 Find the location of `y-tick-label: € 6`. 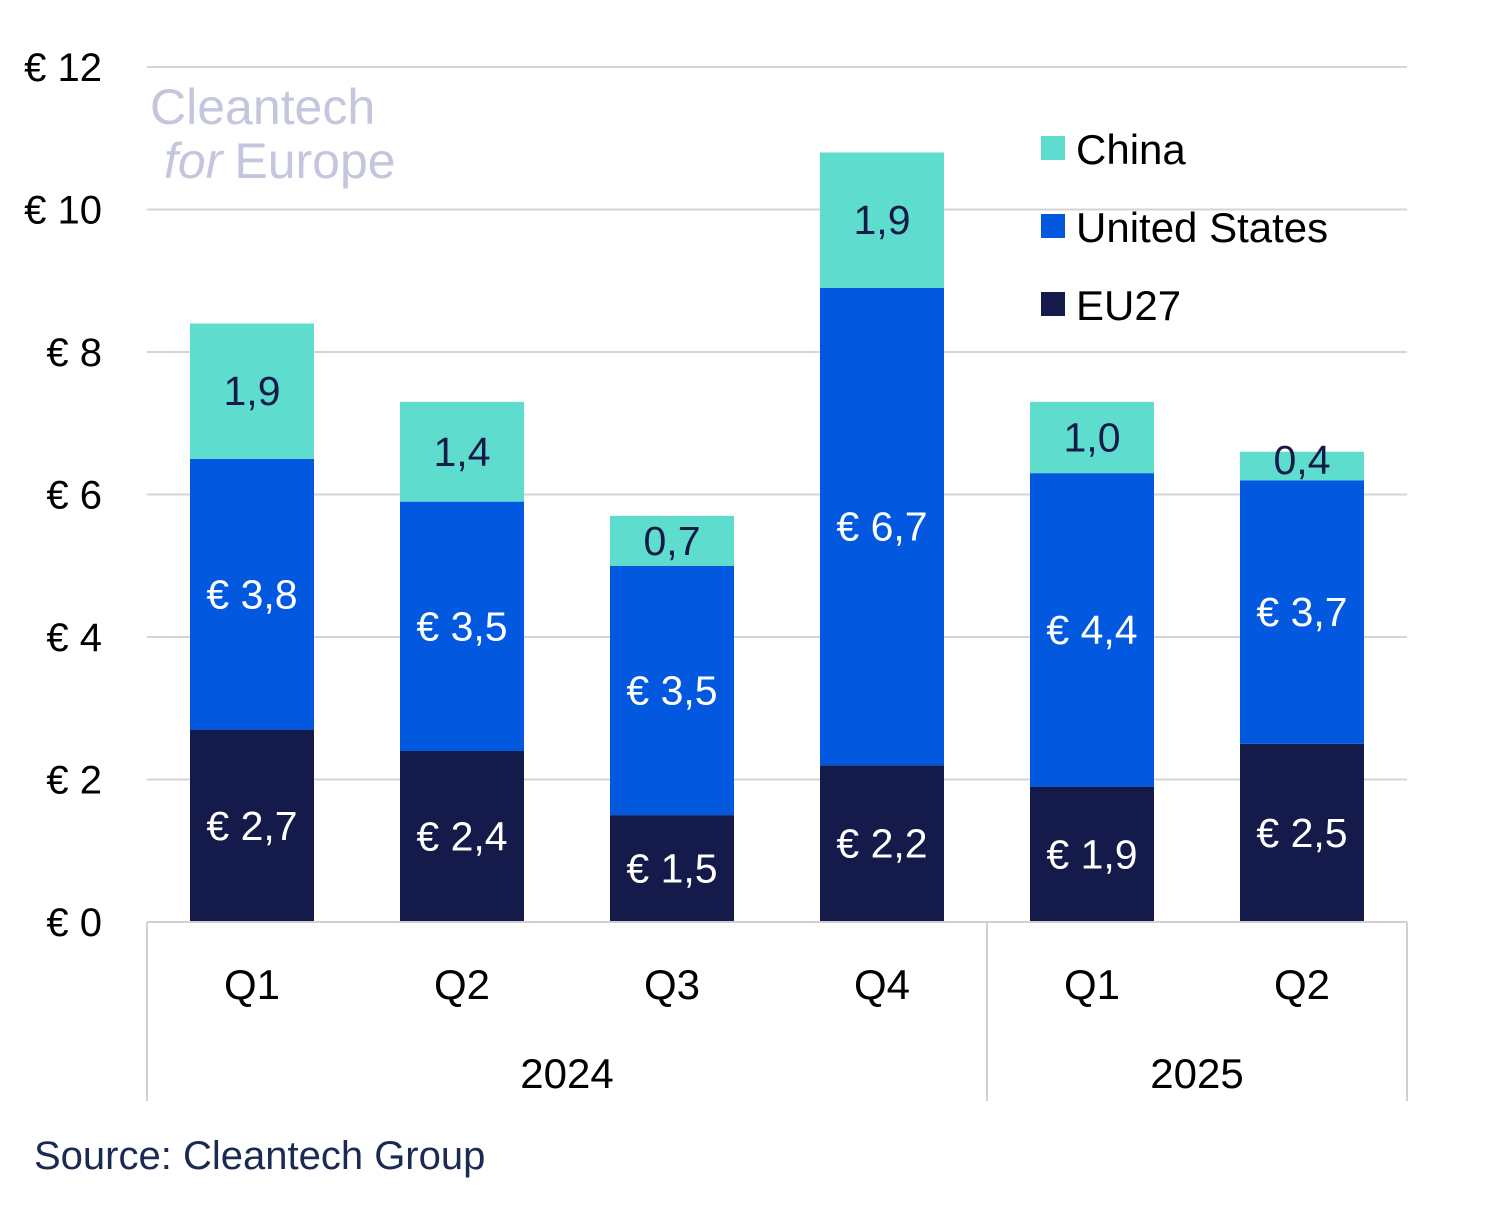

y-tick-label: € 6 is located at coordinates (74, 496).